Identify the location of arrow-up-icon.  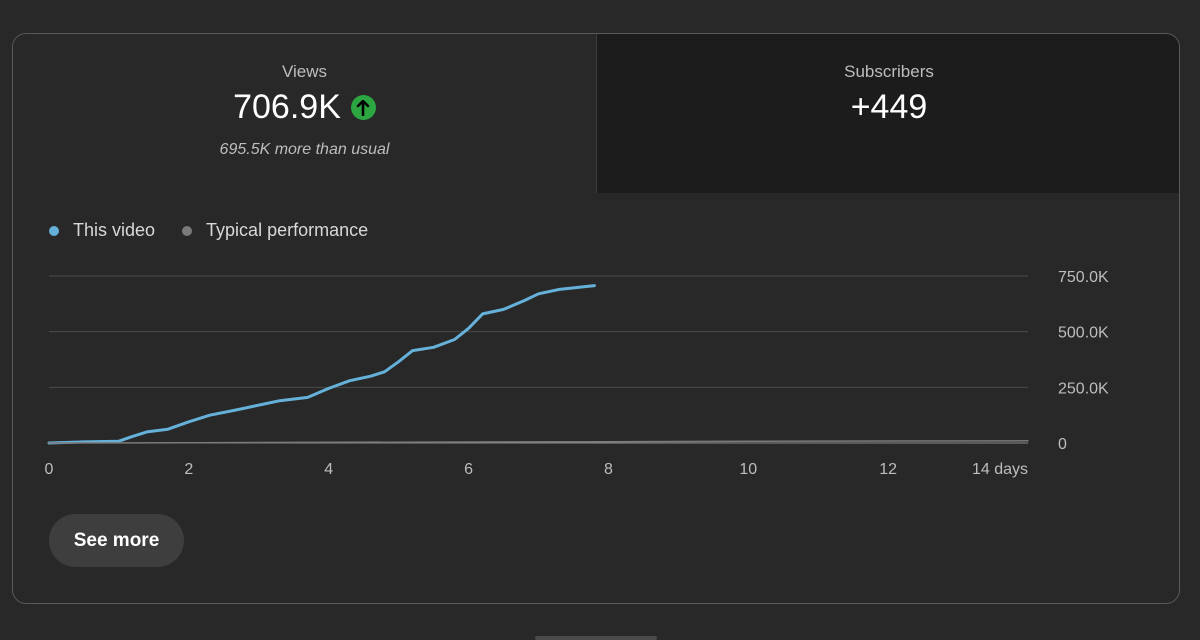
(363, 107).